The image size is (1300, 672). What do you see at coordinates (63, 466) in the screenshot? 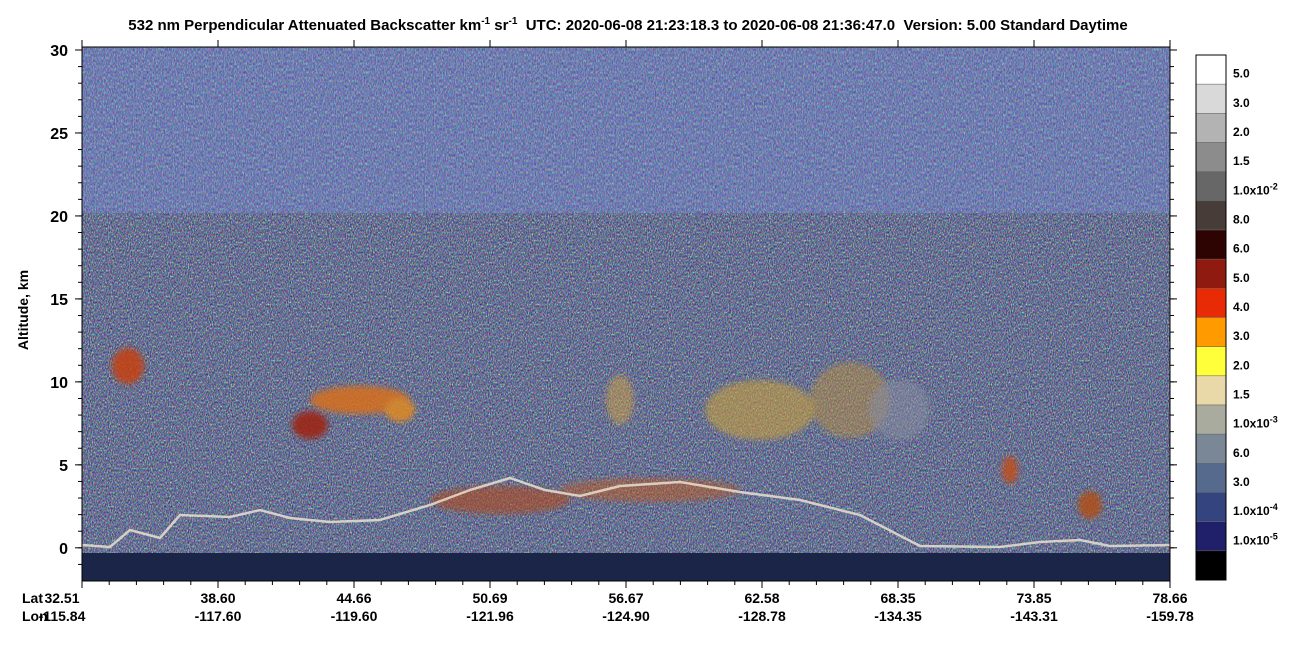
I see `y-tick-label: 5` at bounding box center [63, 466].